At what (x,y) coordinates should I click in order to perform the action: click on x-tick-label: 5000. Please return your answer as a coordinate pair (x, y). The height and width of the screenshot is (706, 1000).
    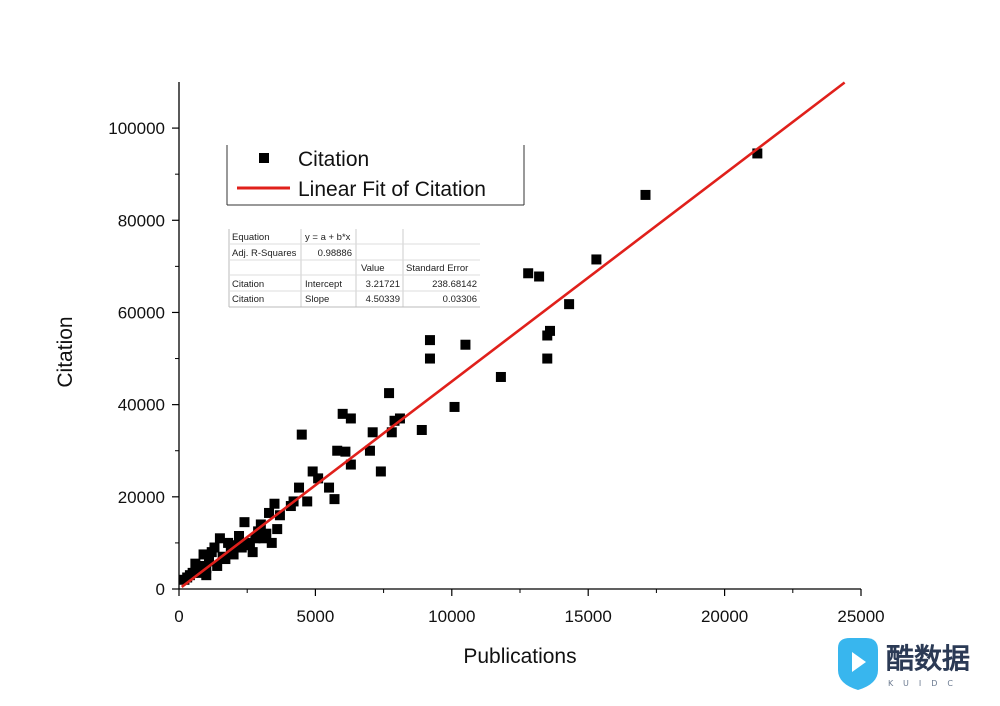
    Looking at the image, I should click on (315, 616).